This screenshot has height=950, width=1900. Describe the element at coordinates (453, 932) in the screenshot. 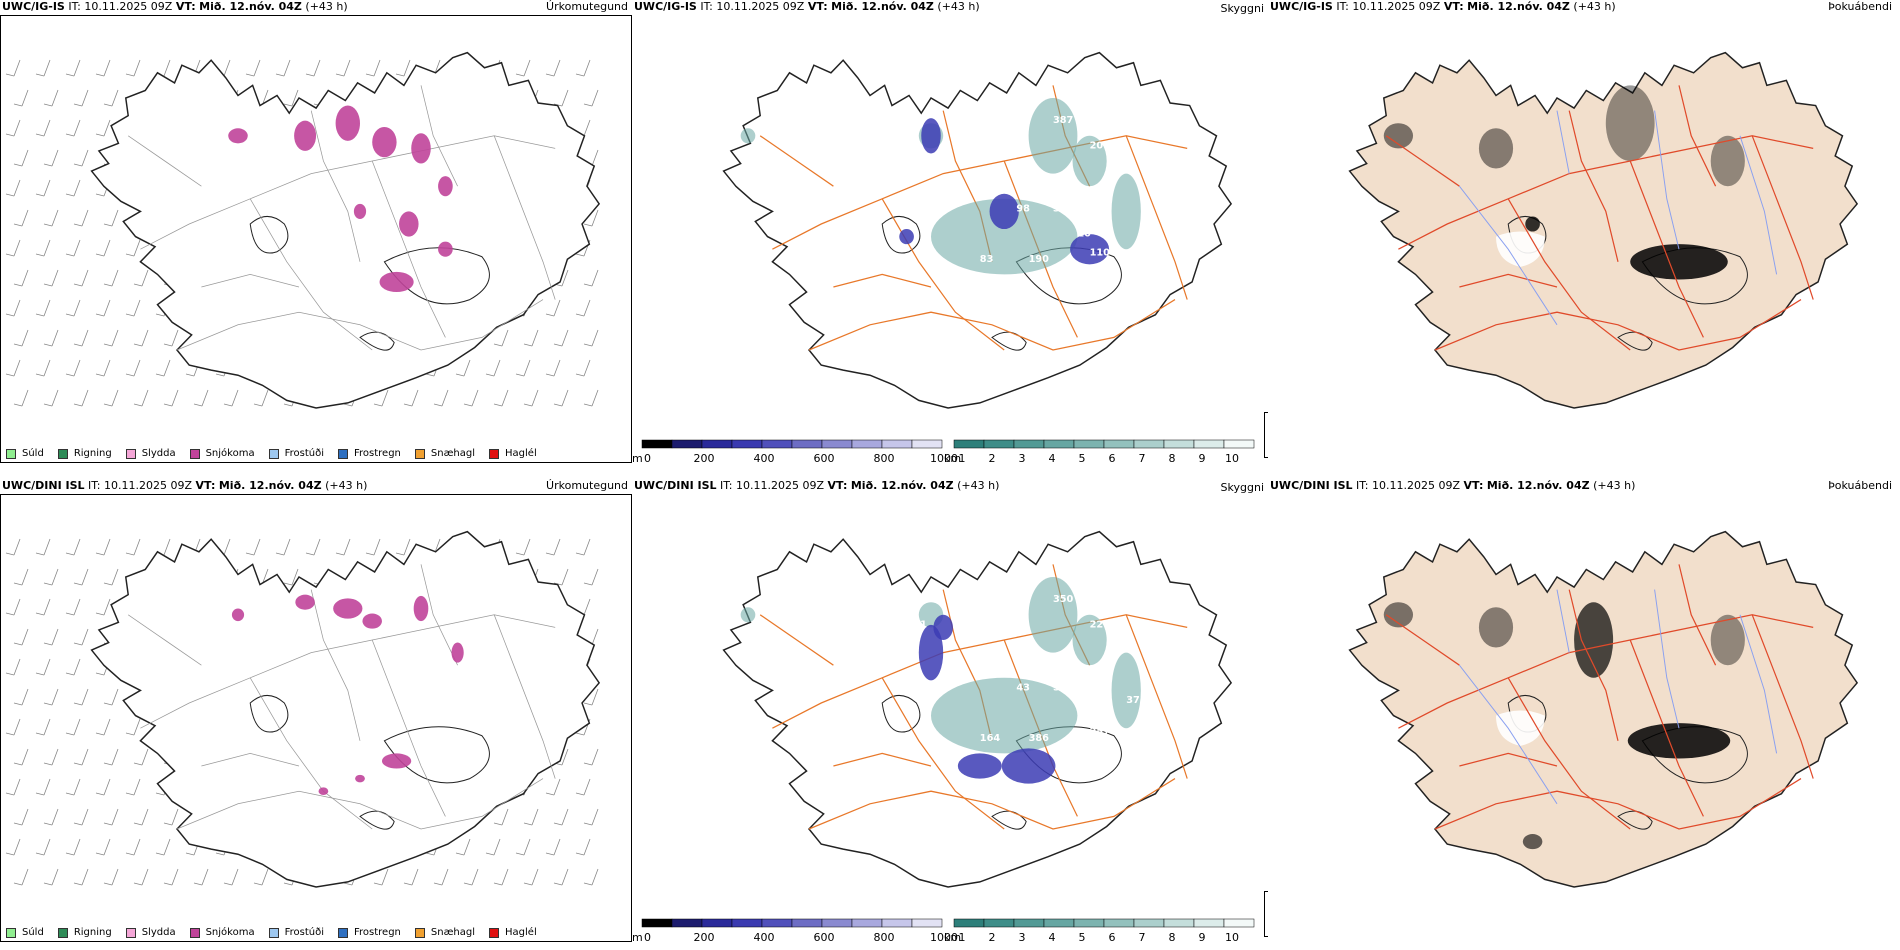

I see `legend-label: Snæhagl` at that location.